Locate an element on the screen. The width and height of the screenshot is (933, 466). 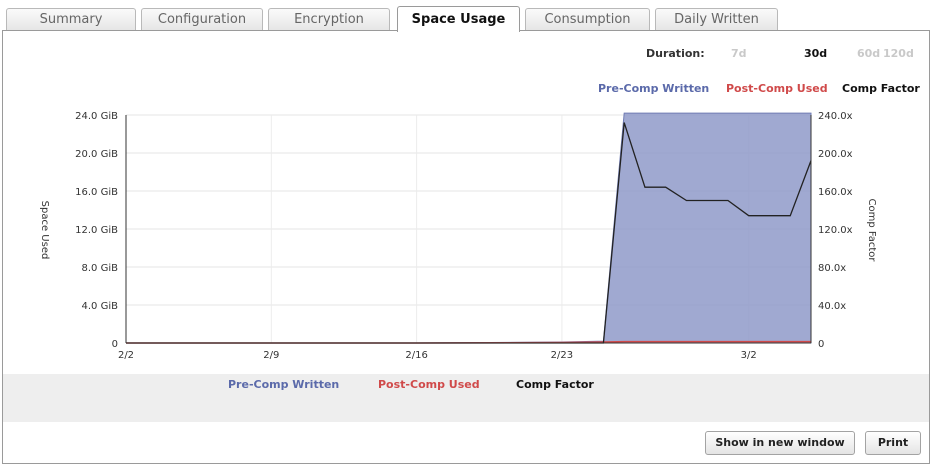
print-button: Print is located at coordinates (893, 443).